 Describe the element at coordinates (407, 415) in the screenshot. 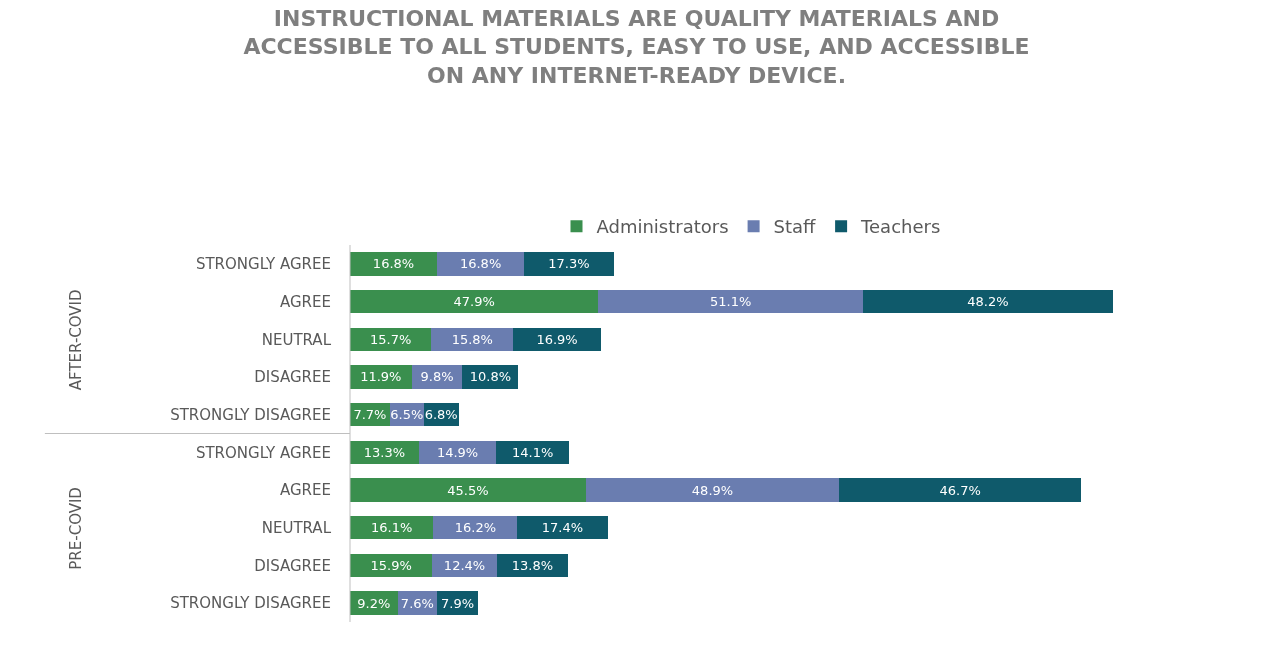

I see `data-label: 6.5%` at that location.